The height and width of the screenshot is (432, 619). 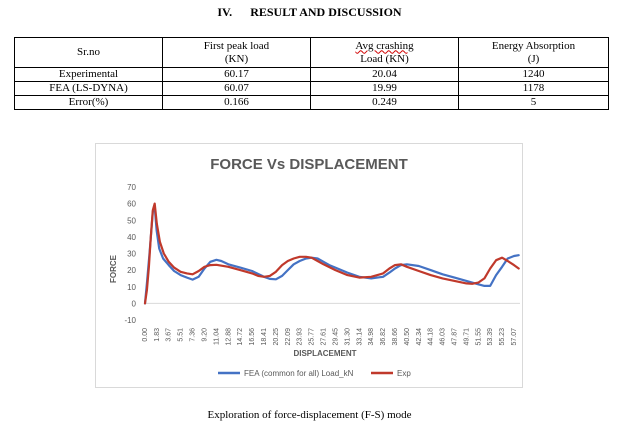 I want to click on y-tick-label: 0, so click(x=134, y=303).